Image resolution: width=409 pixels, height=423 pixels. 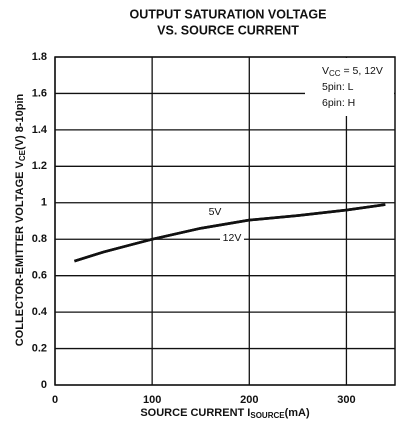 I want to click on chart-title: OUTPUT SATURATION VOLTAGE, so click(x=228, y=14).